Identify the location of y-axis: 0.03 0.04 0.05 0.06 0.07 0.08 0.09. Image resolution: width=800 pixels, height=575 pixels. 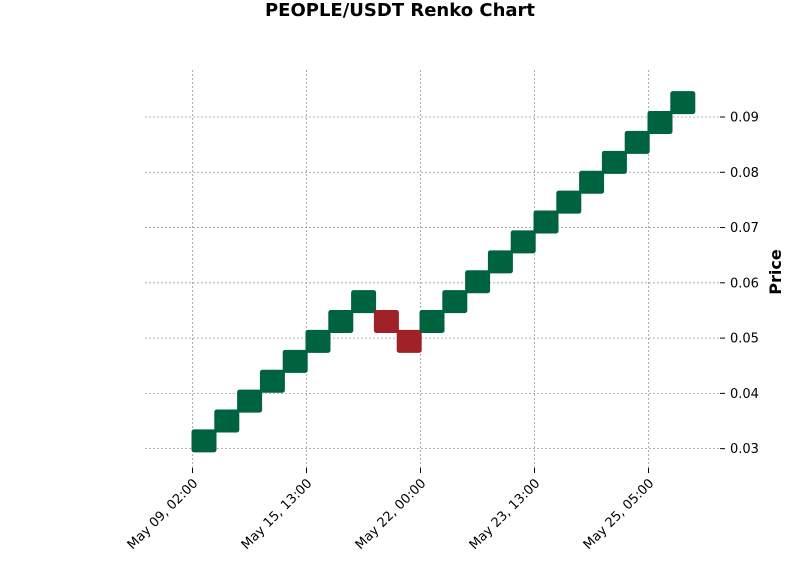
(739, 283).